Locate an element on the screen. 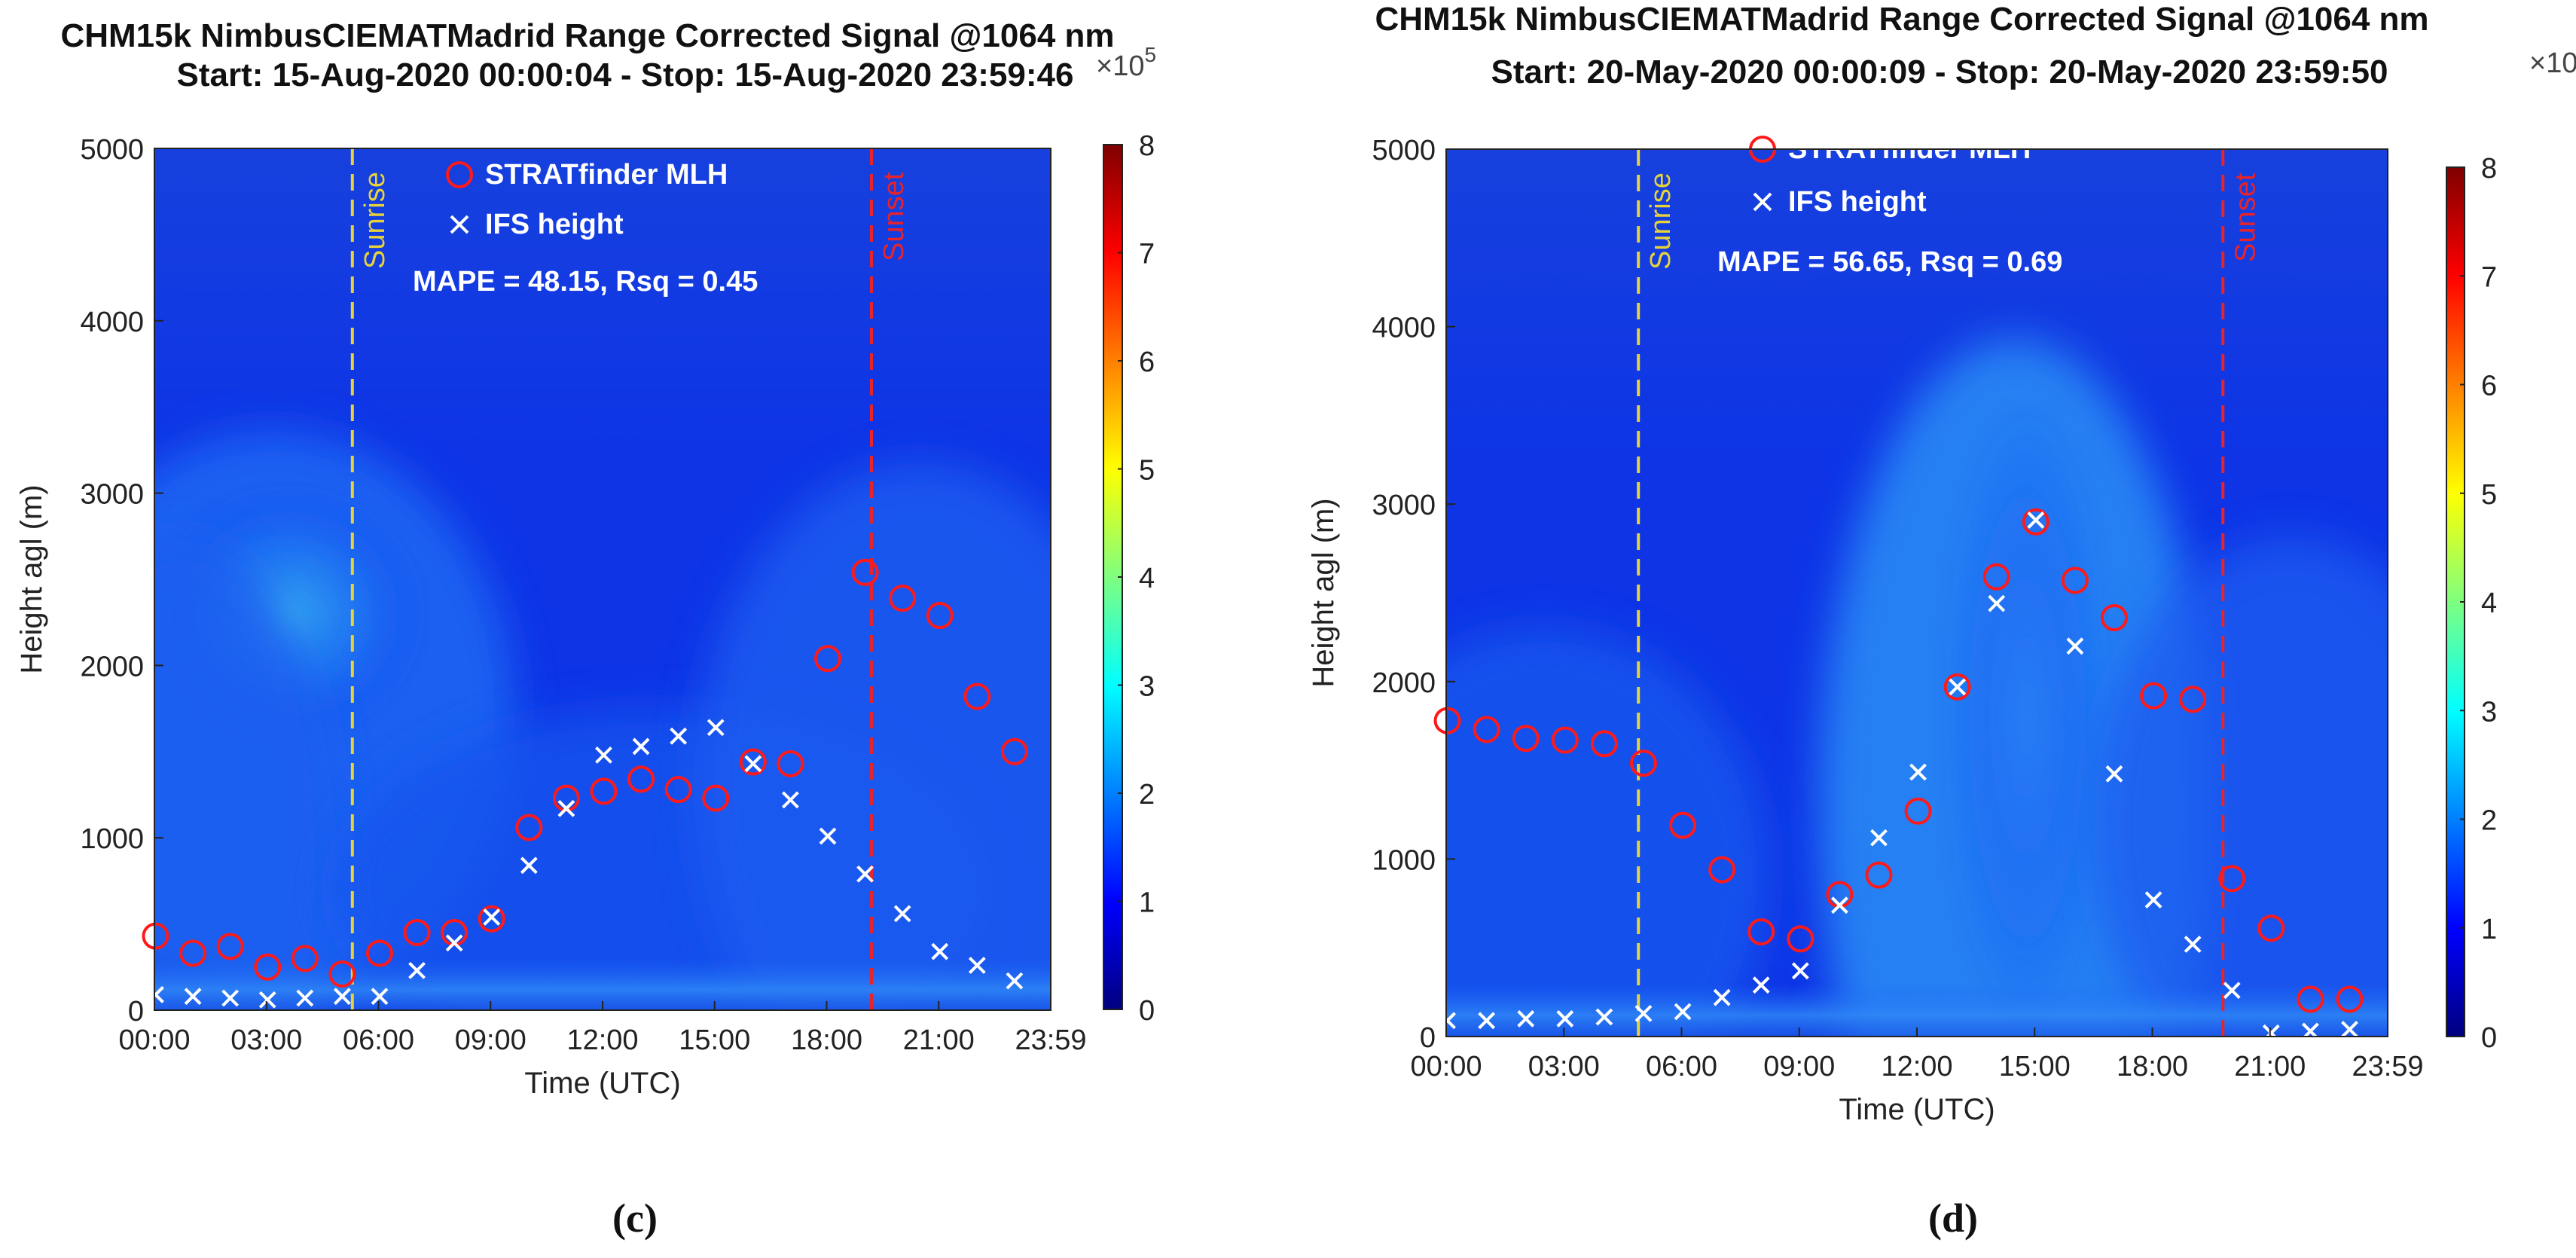 This screenshot has height=1258, width=2576. panel-caption: (c) is located at coordinates (635, 1218).